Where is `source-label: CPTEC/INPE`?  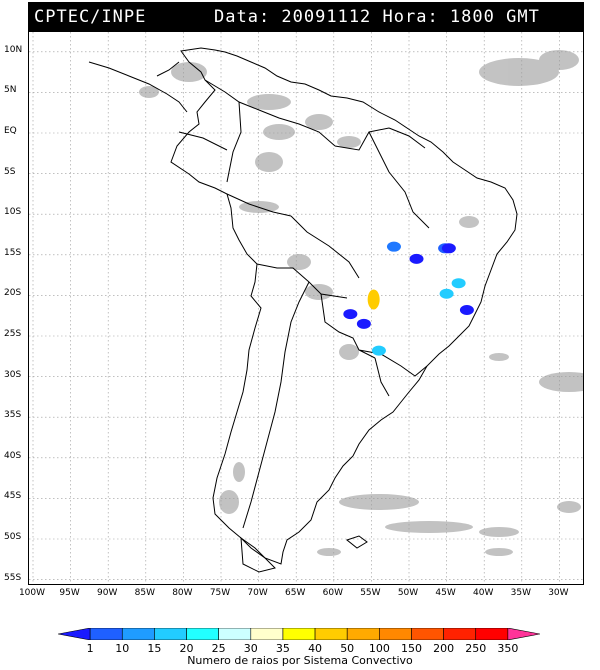 source-label: CPTEC/INPE is located at coordinates (90, 17).